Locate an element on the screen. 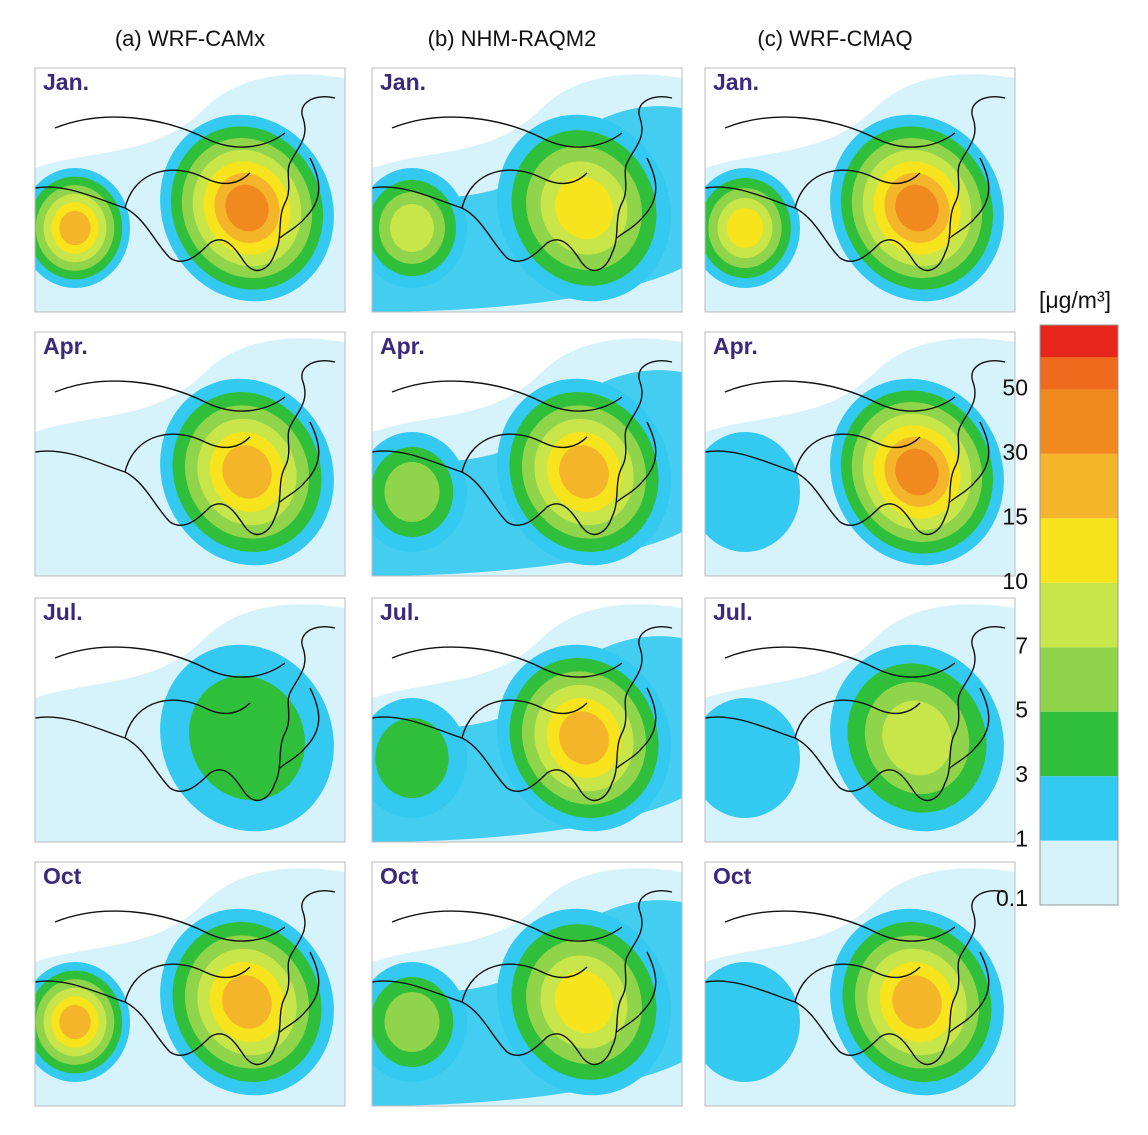 The height and width of the screenshot is (1135, 1148). colorbar-border is located at coordinates (1079, 615).